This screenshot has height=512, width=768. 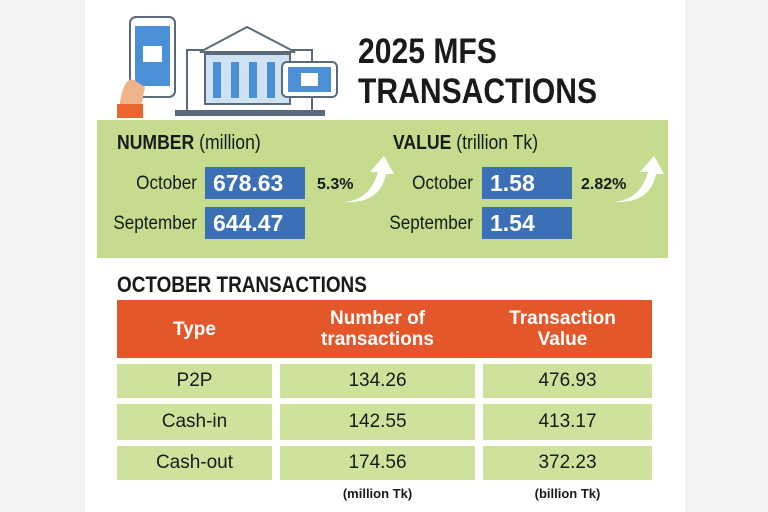 What do you see at coordinates (567, 493) in the screenshot?
I see `unit-note: (billion Tk)` at bounding box center [567, 493].